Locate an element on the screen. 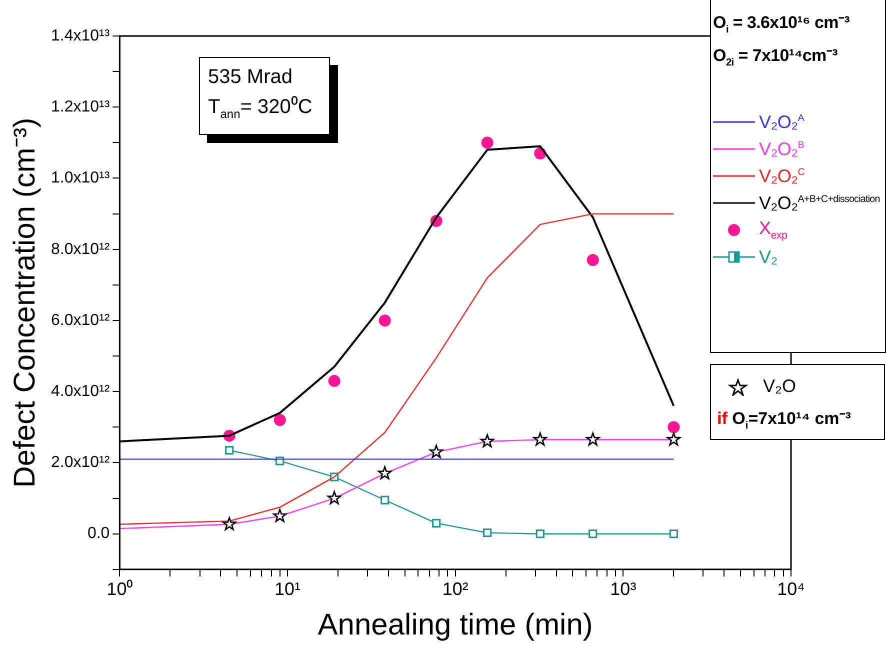 This screenshot has width=887, height=652. annotation: if O$_{i}$=7x10¹⁴ cm⁻³ is located at coordinates (784, 420).